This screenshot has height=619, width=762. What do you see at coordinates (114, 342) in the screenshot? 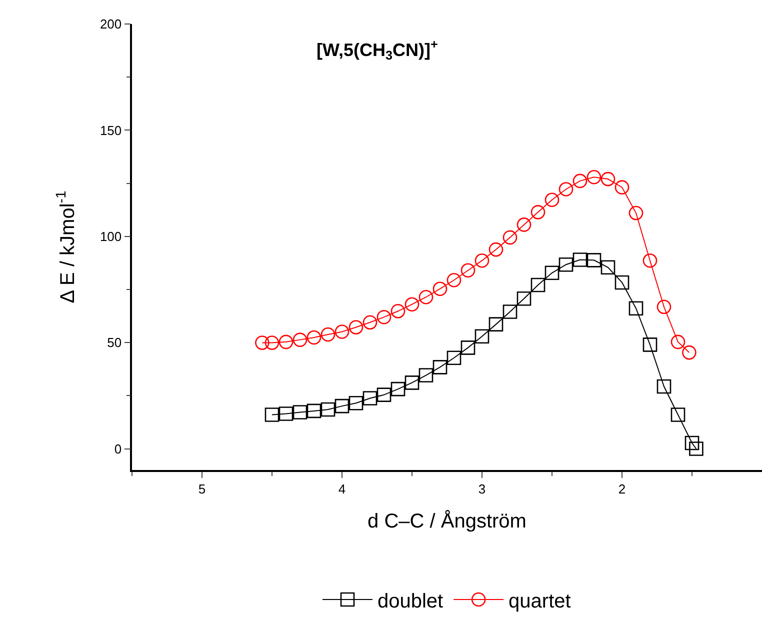
I see `y-tick-label: 50` at bounding box center [114, 342].